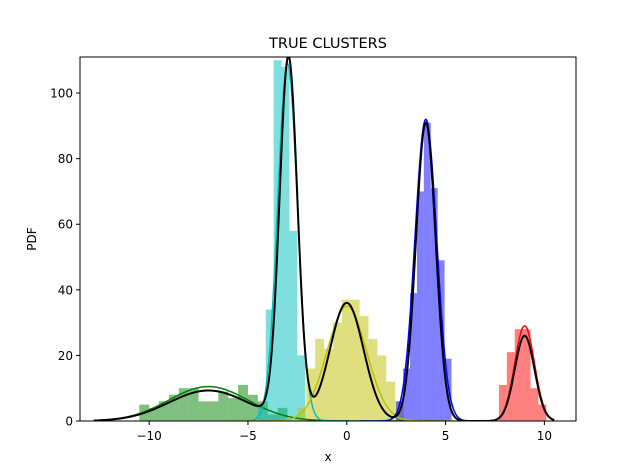 Image resolution: width=640 pixels, height=473 pixels. I want to click on y-tick-label: 0, so click(69, 422).